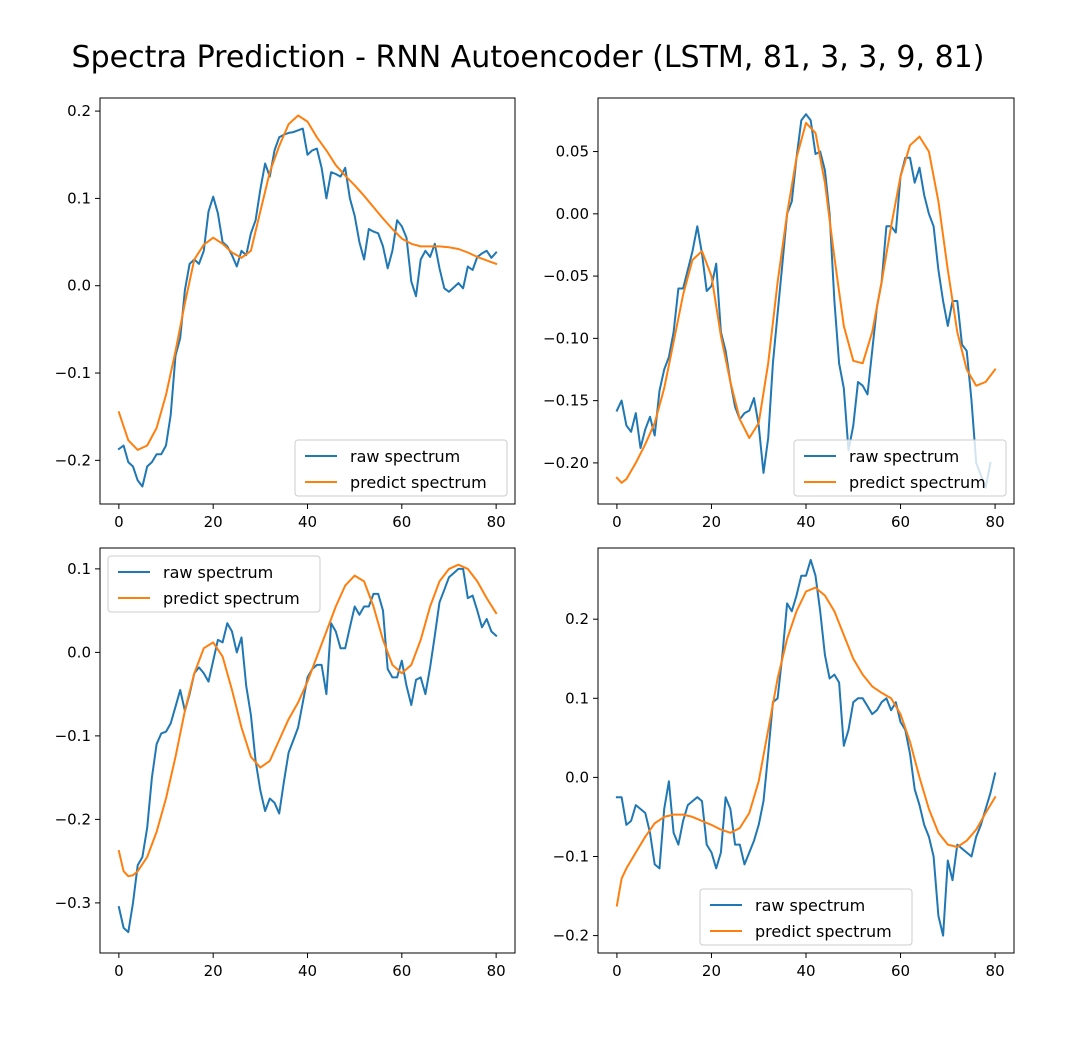 The height and width of the screenshot is (1042, 1073). Describe the element at coordinates (572, 214) in the screenshot. I see `y-tick-label: 0.00` at that location.